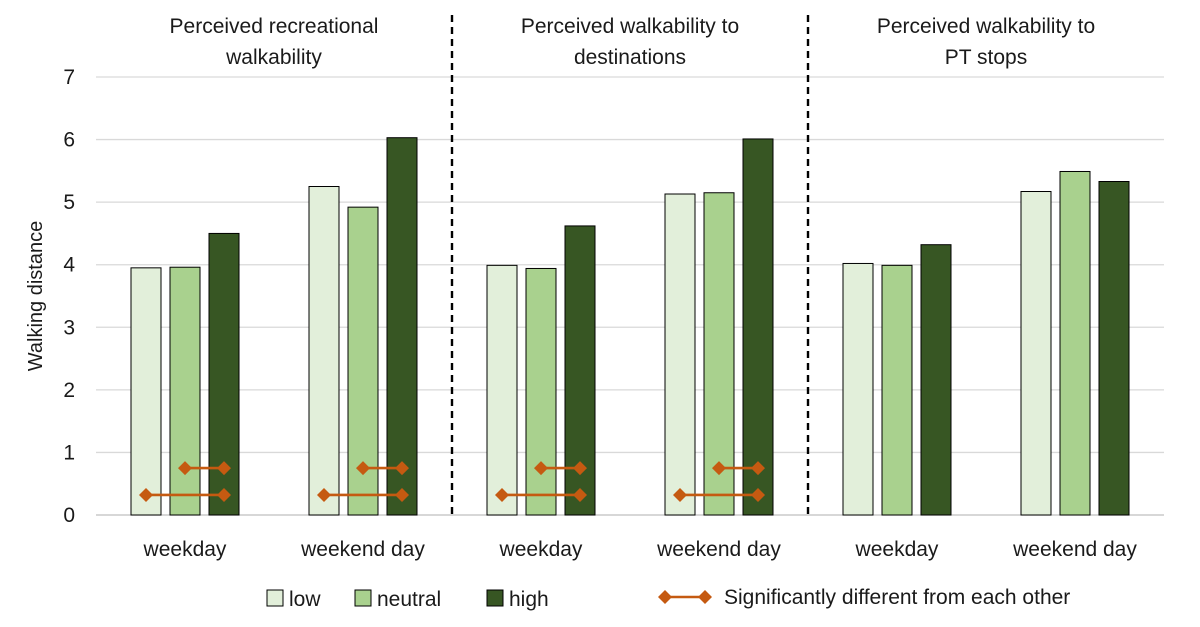  What do you see at coordinates (305, 599) in the screenshot?
I see `legend-label-low: low` at bounding box center [305, 599].